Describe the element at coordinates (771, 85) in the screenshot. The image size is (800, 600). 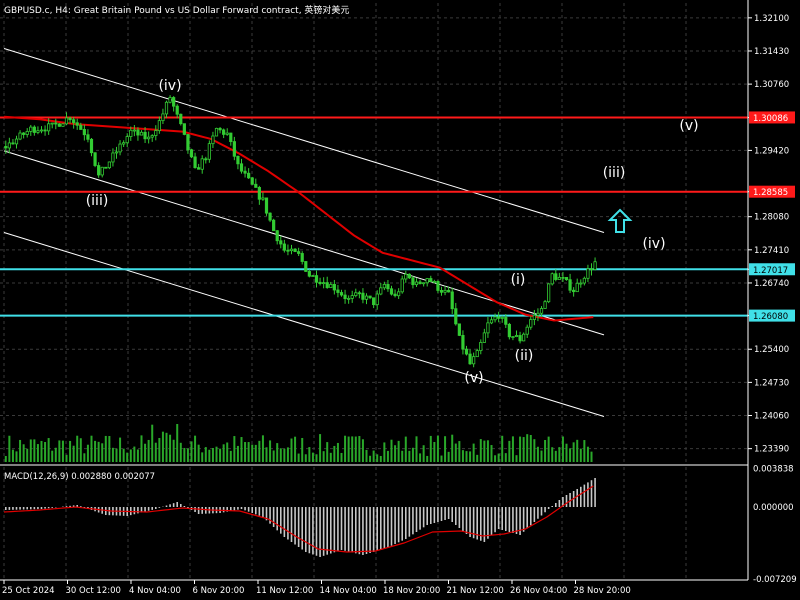
I see `price-tick-label: 1.30760` at that location.